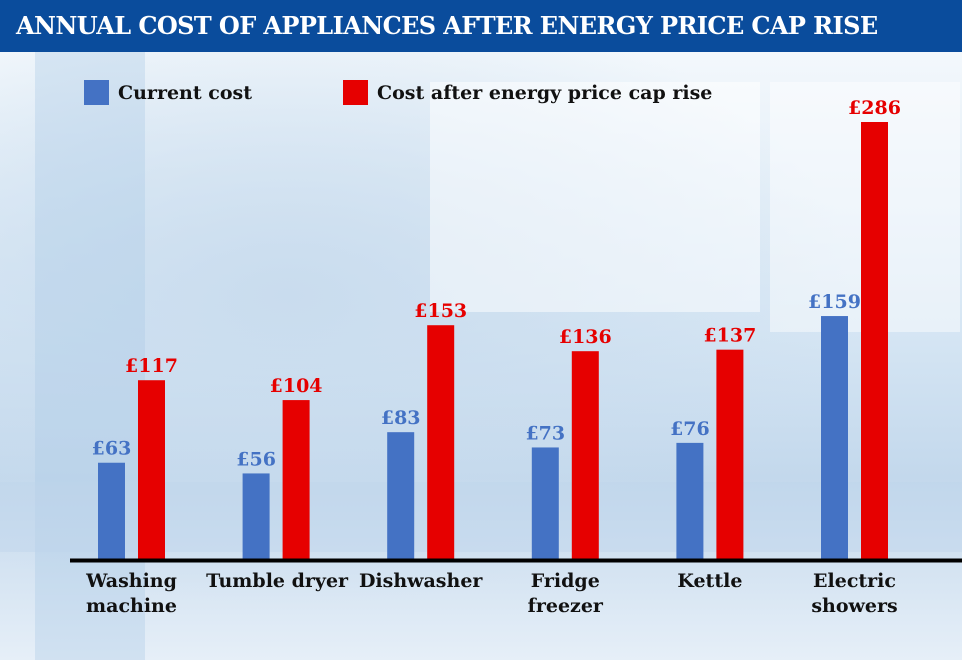 The image size is (962, 660). I want to click on category-label-line: Washing, so click(131, 581).